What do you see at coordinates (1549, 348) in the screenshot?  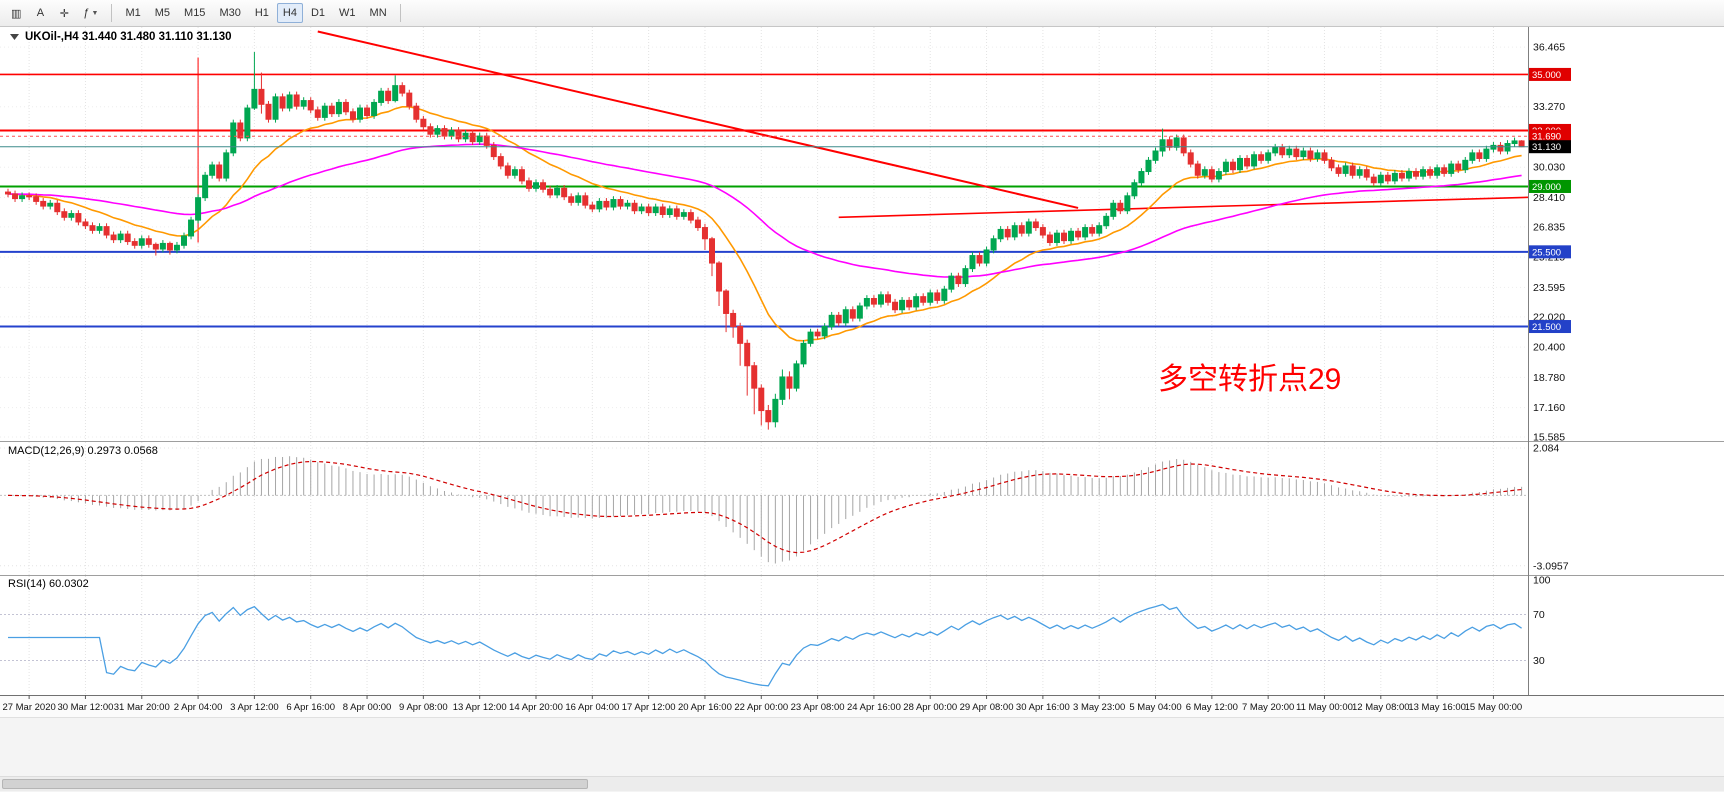 I see `svg-text: 20.400` at bounding box center [1549, 348].